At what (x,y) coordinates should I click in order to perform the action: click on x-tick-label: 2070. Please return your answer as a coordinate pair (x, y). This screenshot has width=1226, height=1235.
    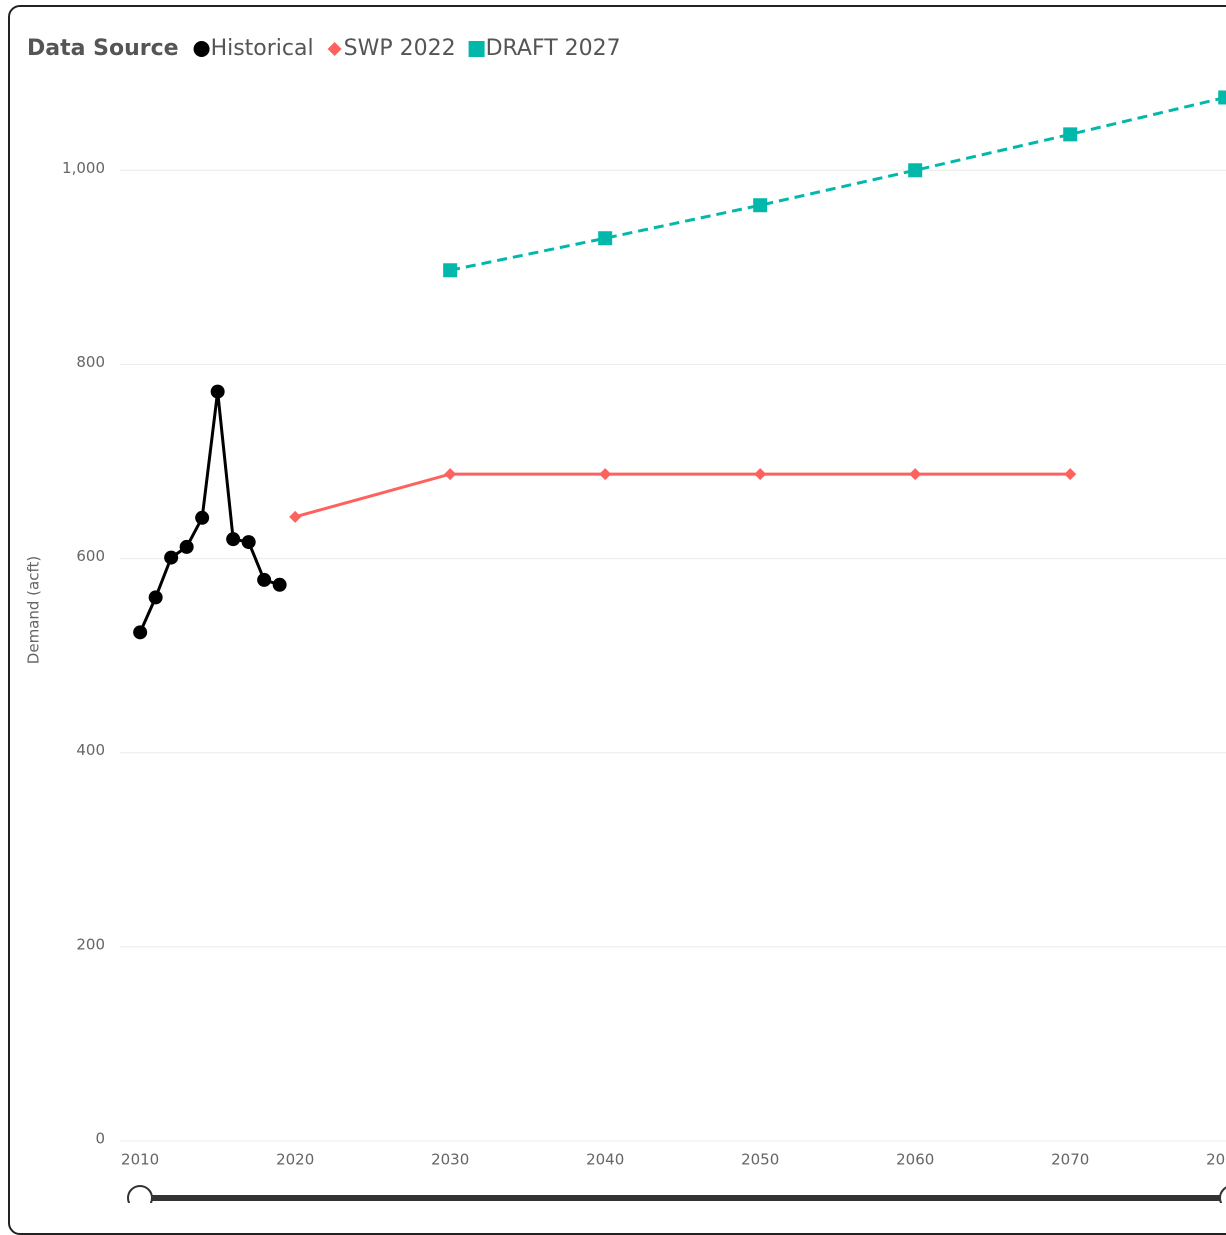
    Looking at the image, I should click on (1070, 1160).